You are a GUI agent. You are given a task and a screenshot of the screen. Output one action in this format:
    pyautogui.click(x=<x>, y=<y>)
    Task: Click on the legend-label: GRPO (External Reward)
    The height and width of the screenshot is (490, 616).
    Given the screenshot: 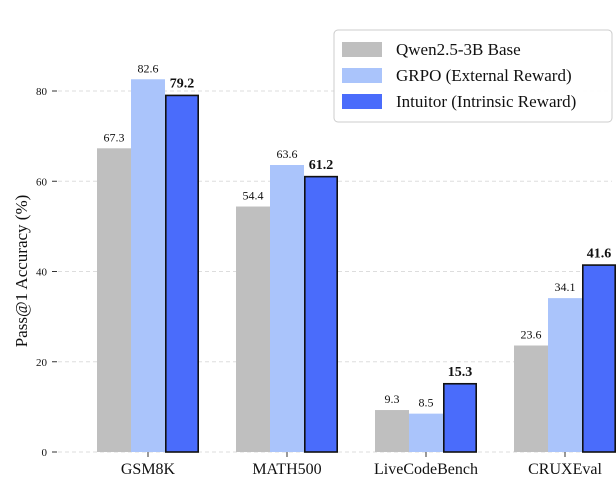 What is the action you would take?
    pyautogui.click(x=484, y=75)
    